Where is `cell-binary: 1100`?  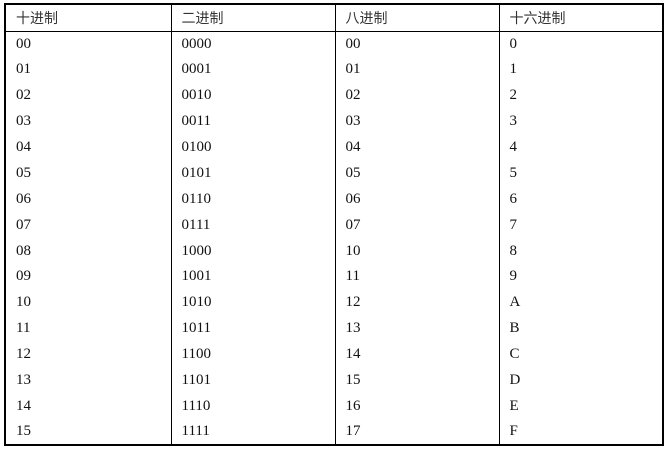 cell-binary: 1100 is located at coordinates (252, 354).